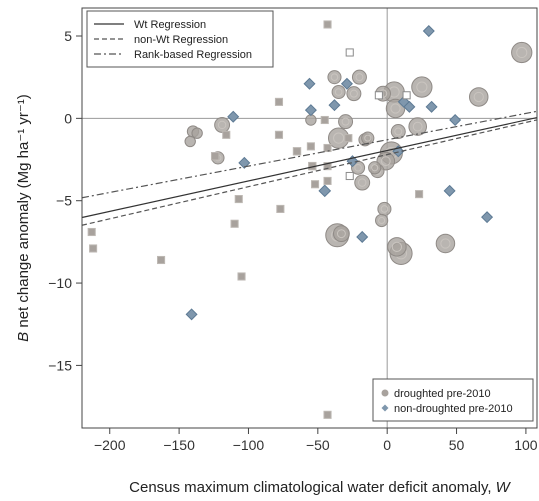 The image size is (539, 501). I want to click on legend-line-label: Rank-based Regression, so click(193, 55).